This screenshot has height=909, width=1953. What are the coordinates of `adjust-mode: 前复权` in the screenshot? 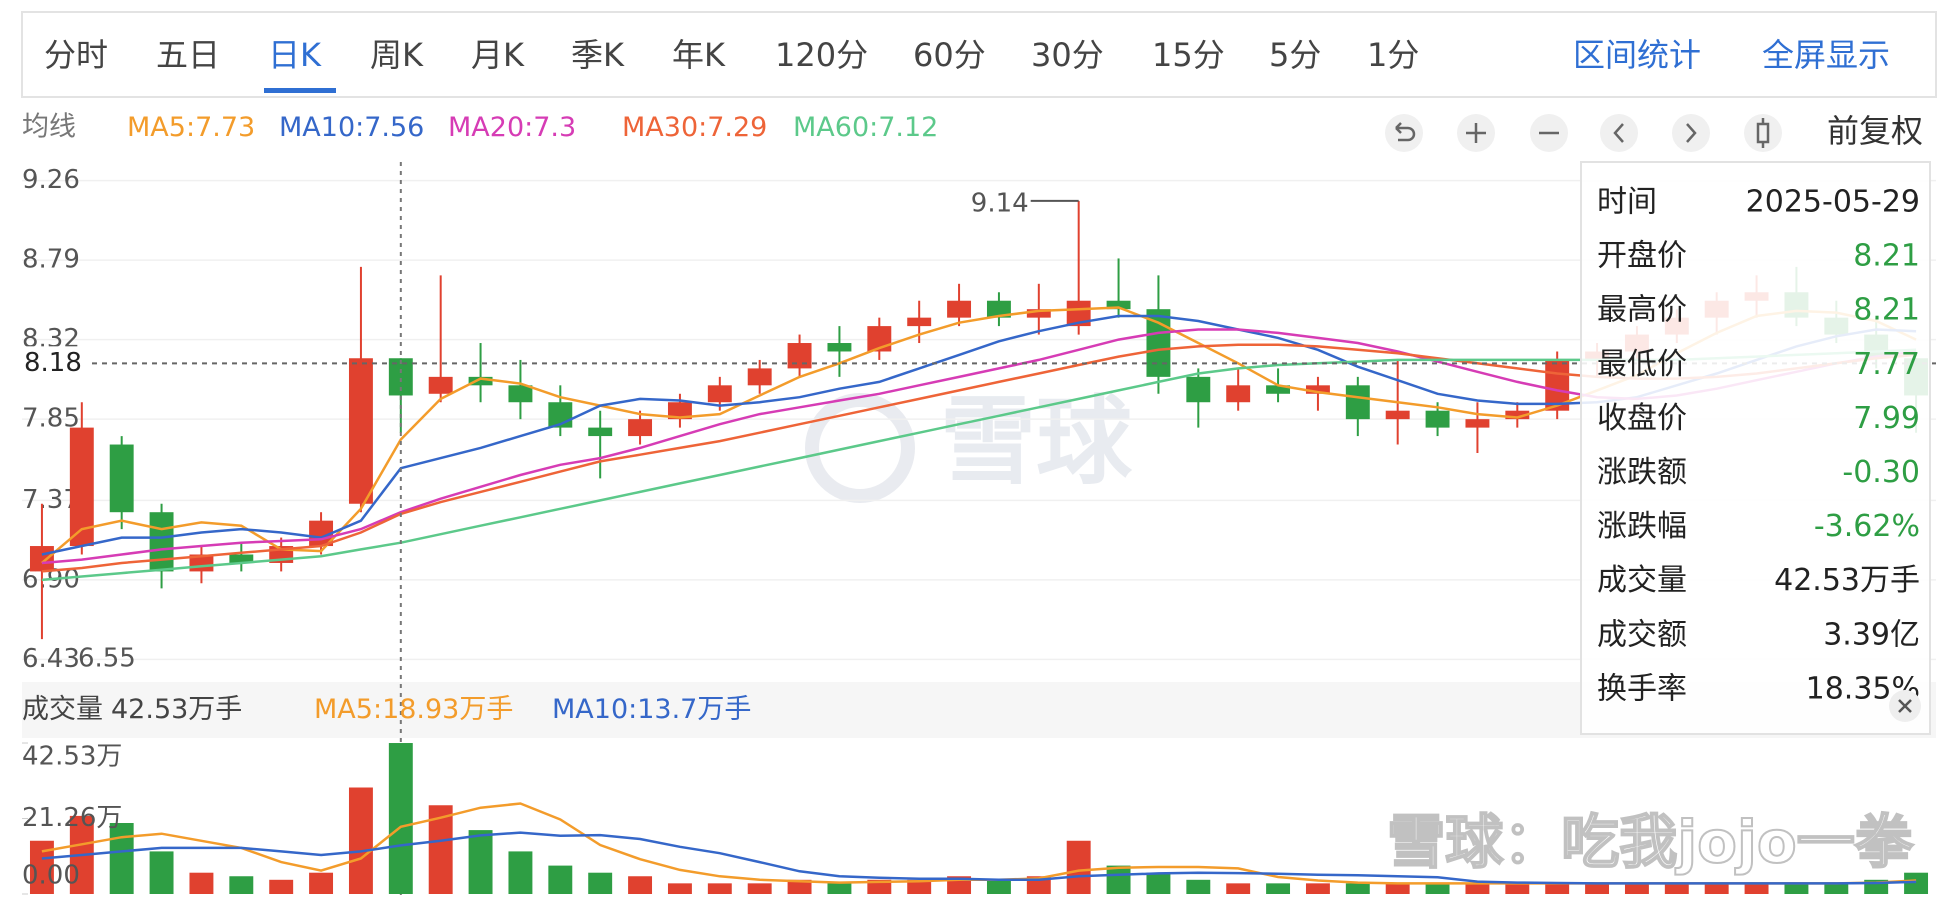 It's located at (1875, 131).